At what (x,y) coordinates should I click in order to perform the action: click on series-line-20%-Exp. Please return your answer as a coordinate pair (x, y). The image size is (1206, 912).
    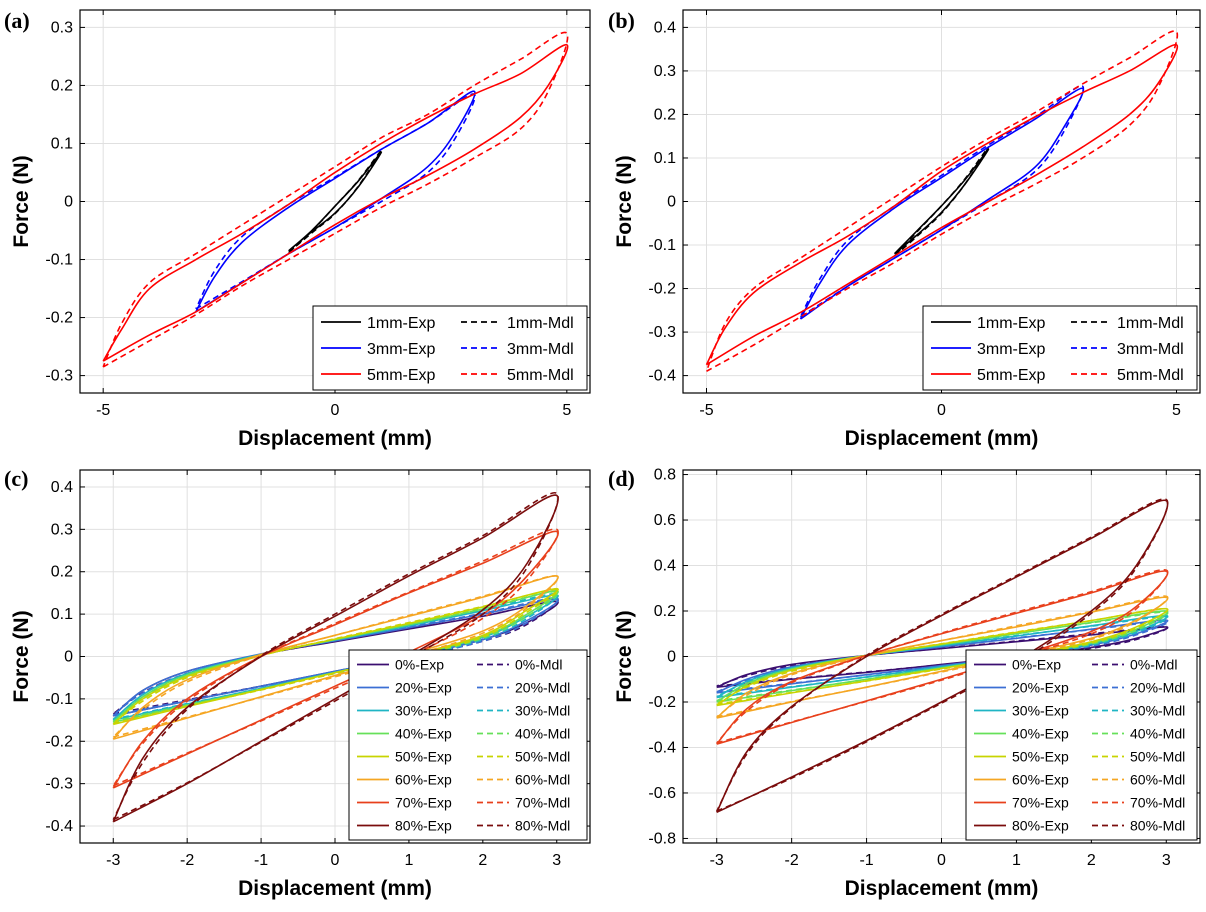
    Looking at the image, I should click on (335, 657).